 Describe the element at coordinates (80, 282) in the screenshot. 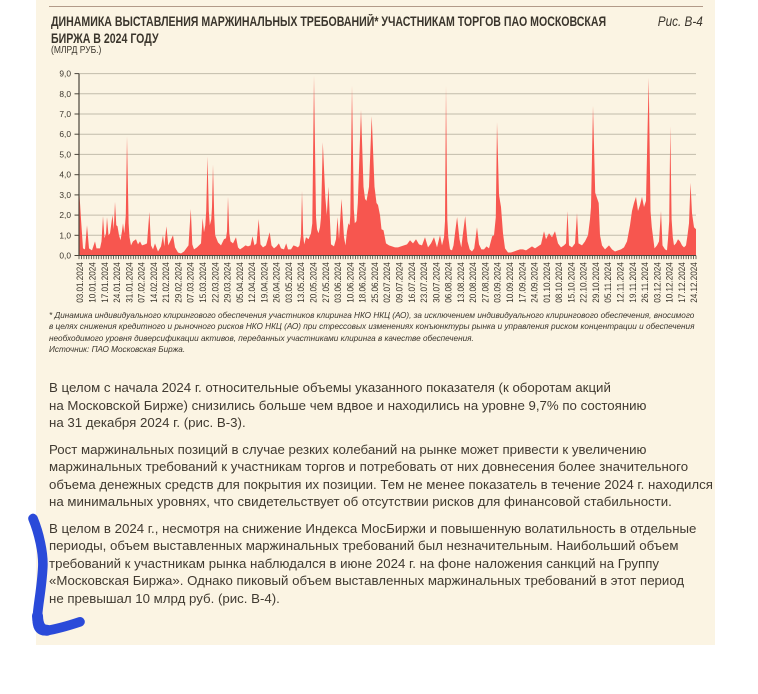

I see `svg-text: 03.01.2024` at that location.